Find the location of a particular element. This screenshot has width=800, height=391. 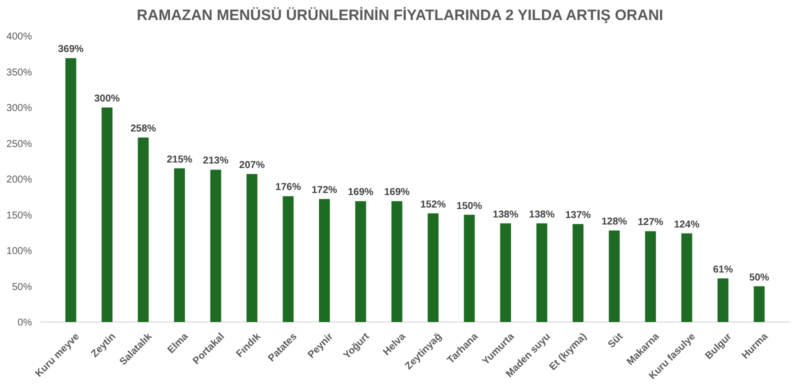

y-tick-label: 400% is located at coordinates (19, 37).